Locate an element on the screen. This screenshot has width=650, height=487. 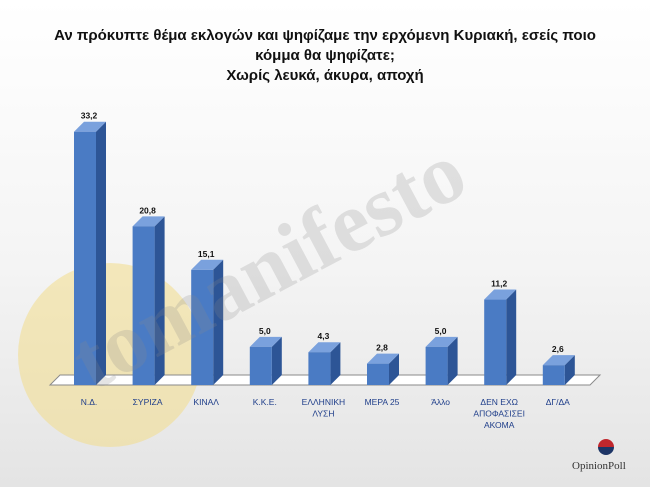
category-label: Κ.Κ.Ε. is located at coordinates (265, 402).